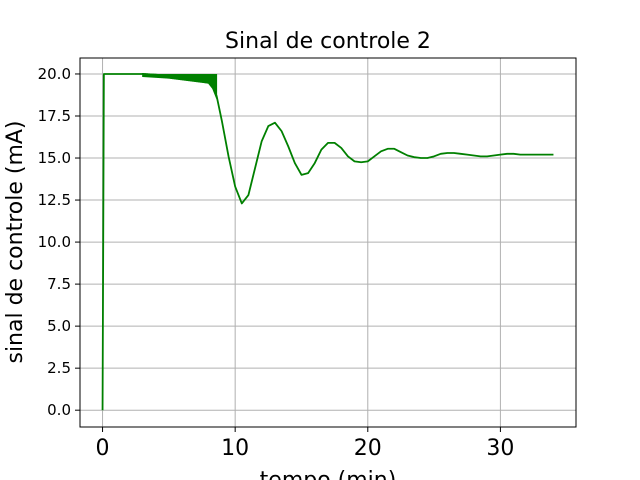 Image resolution: width=640 pixels, height=480 pixels. What do you see at coordinates (54, 158) in the screenshot?
I see `y-tick-label: 15.0` at bounding box center [54, 158].